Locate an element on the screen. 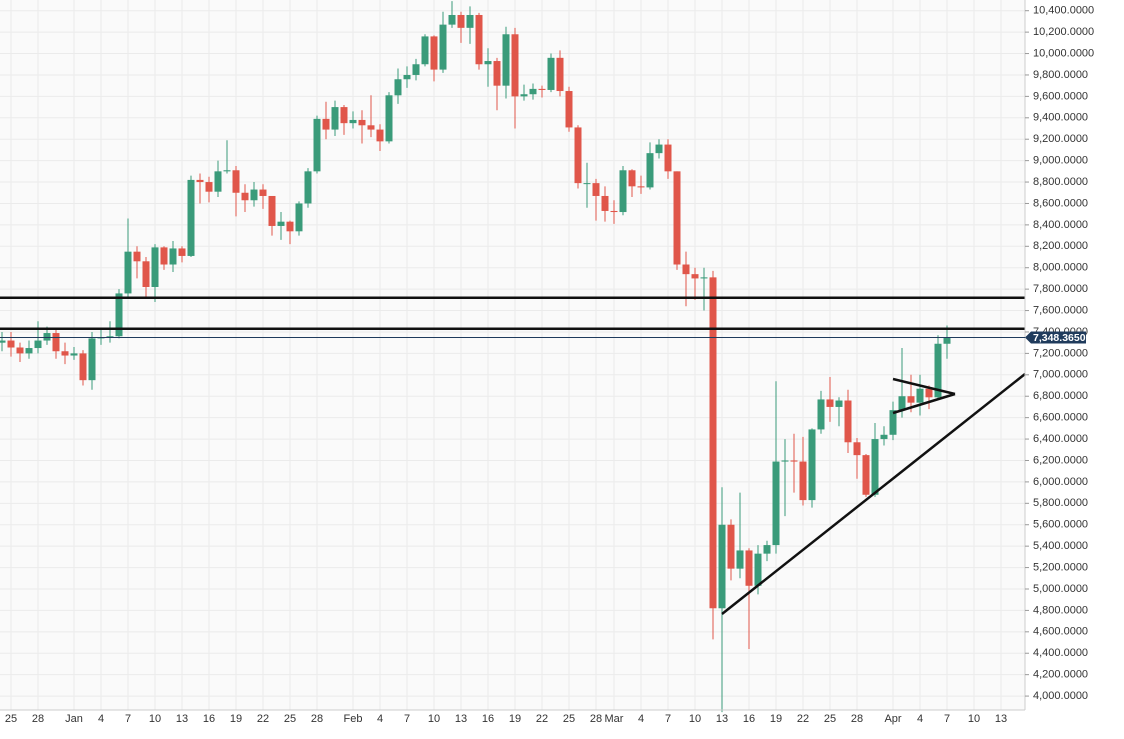  y-tick-label: 6,400.0000 is located at coordinates (1060, 439).